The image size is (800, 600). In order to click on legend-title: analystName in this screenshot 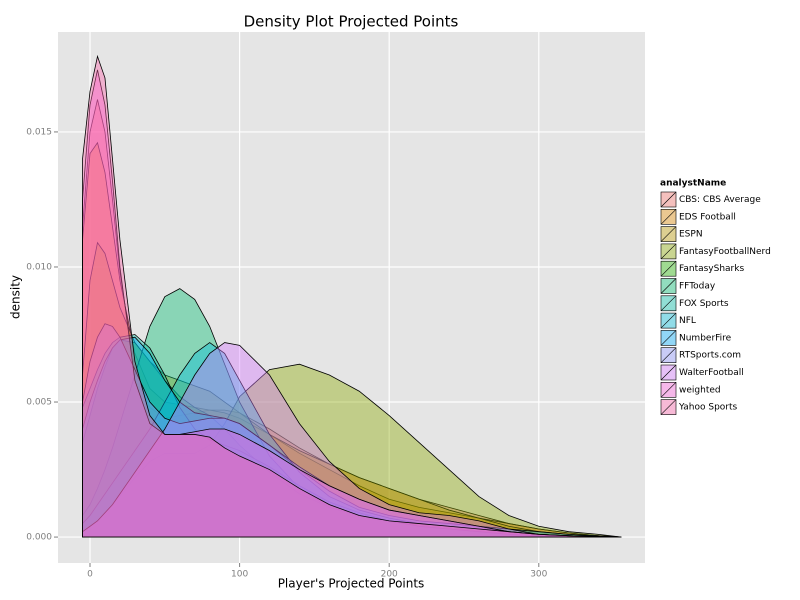, I will do `click(693, 184)`.